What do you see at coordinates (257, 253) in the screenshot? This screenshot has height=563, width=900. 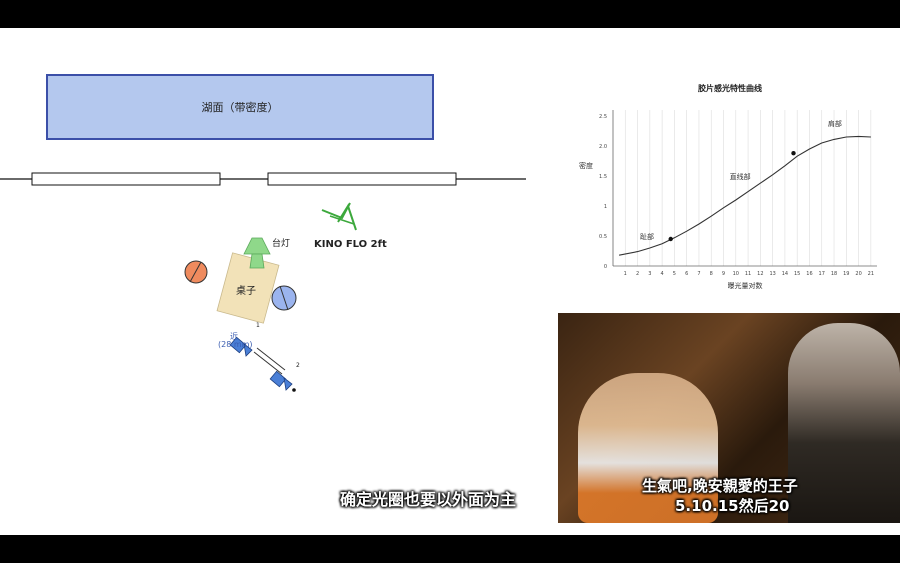 I see `lamp-icon` at bounding box center [257, 253].